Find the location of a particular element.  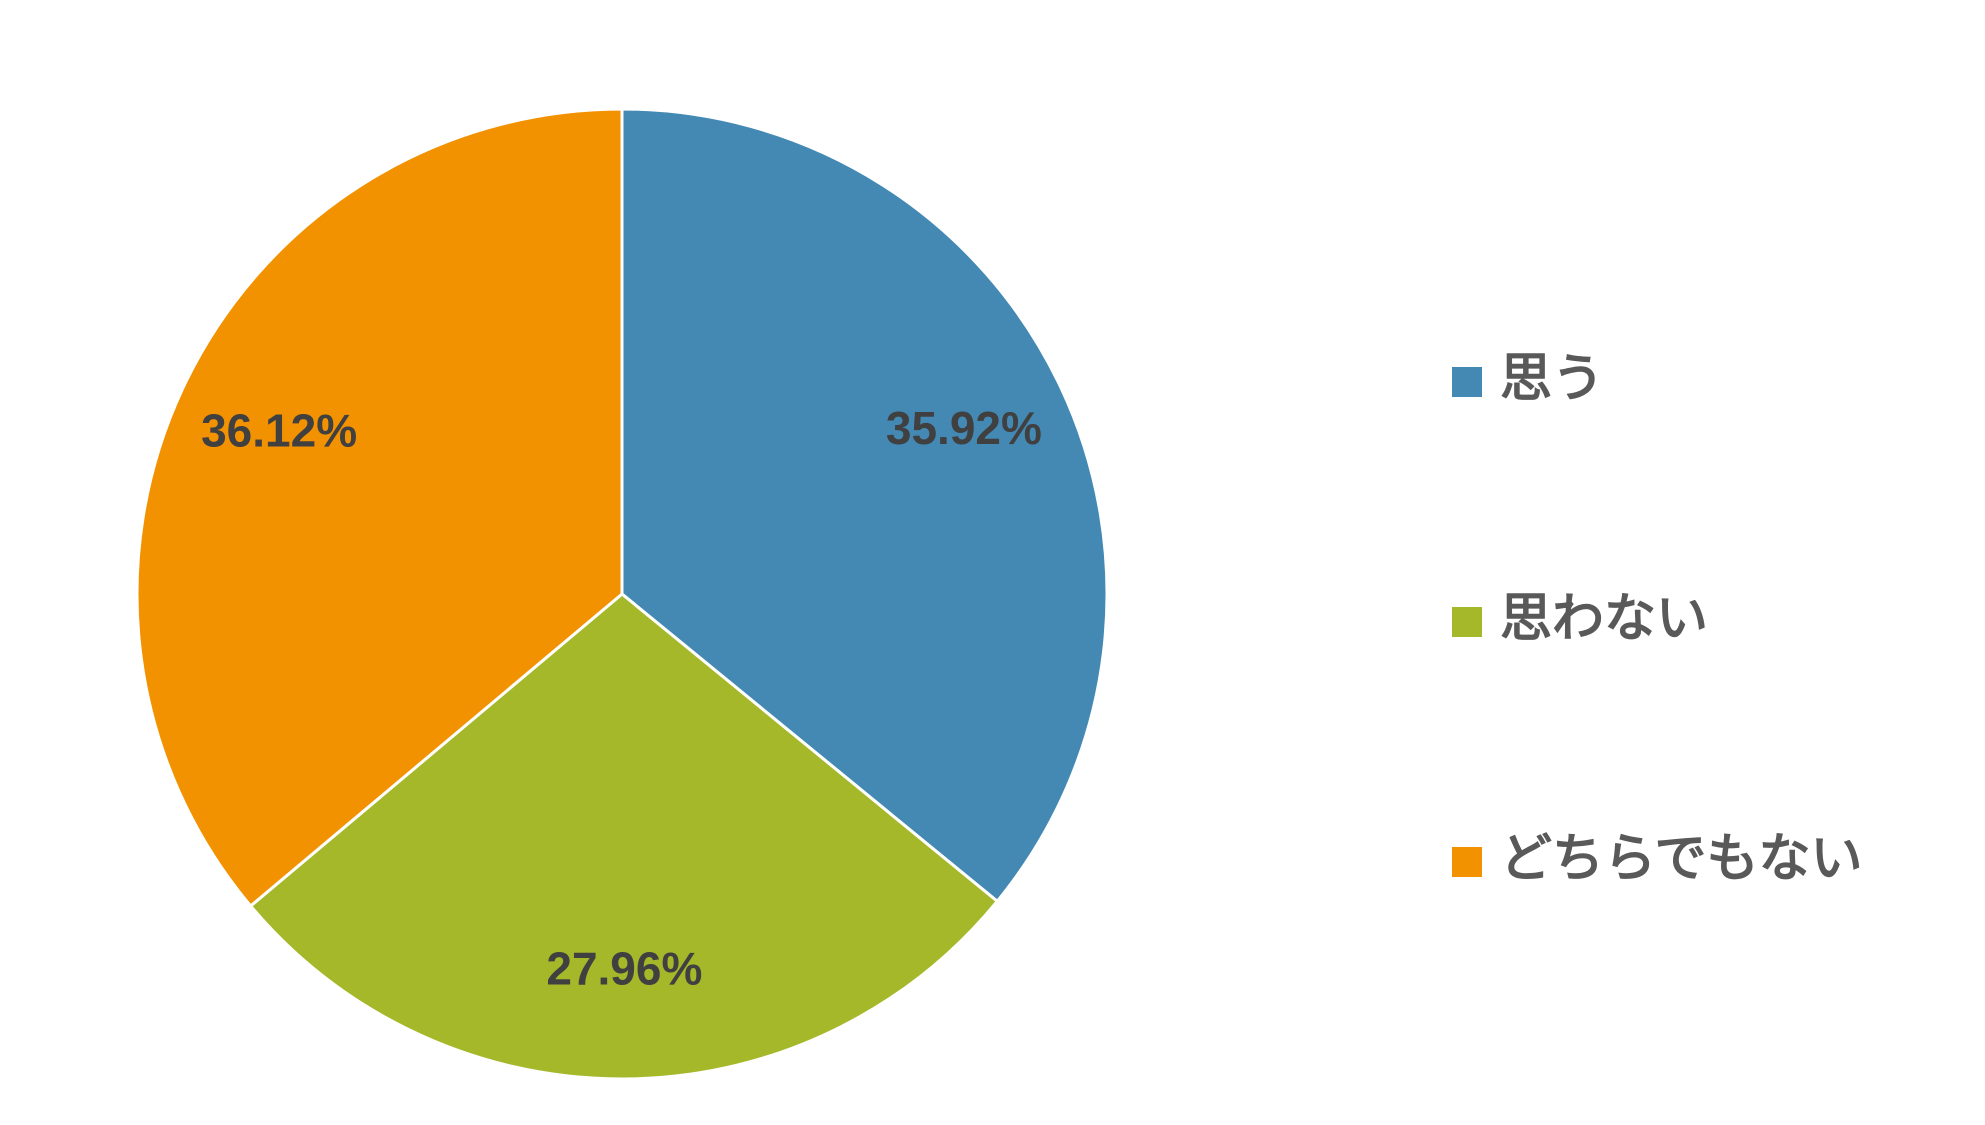

value-label: 27.96% is located at coordinates (624, 968).